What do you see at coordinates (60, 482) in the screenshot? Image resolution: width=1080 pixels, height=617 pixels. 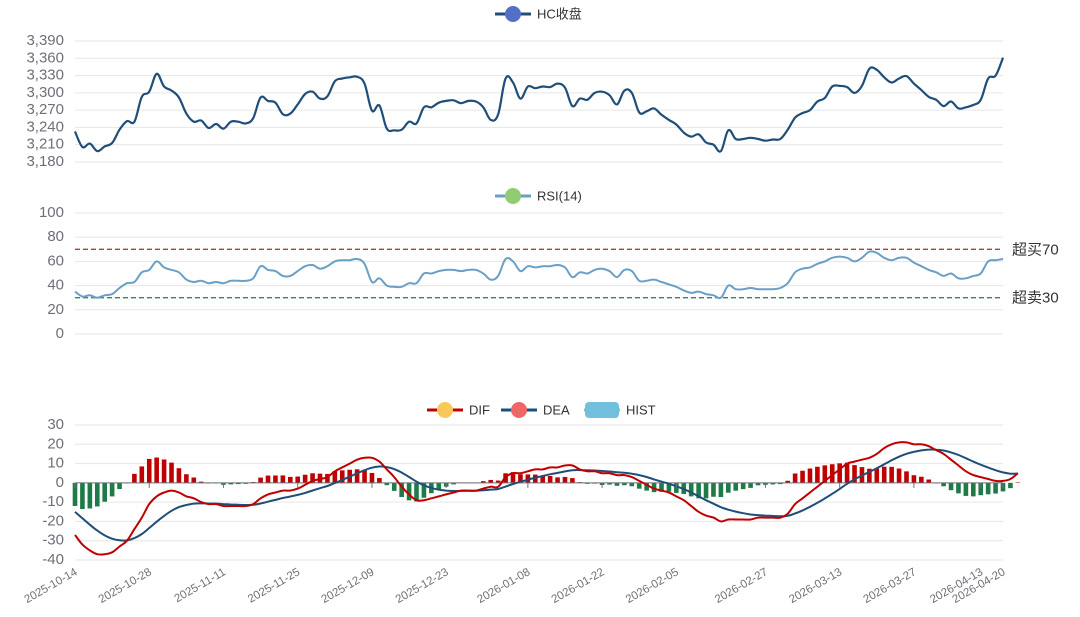 I see `macd-y-tick: 0` at bounding box center [60, 482].